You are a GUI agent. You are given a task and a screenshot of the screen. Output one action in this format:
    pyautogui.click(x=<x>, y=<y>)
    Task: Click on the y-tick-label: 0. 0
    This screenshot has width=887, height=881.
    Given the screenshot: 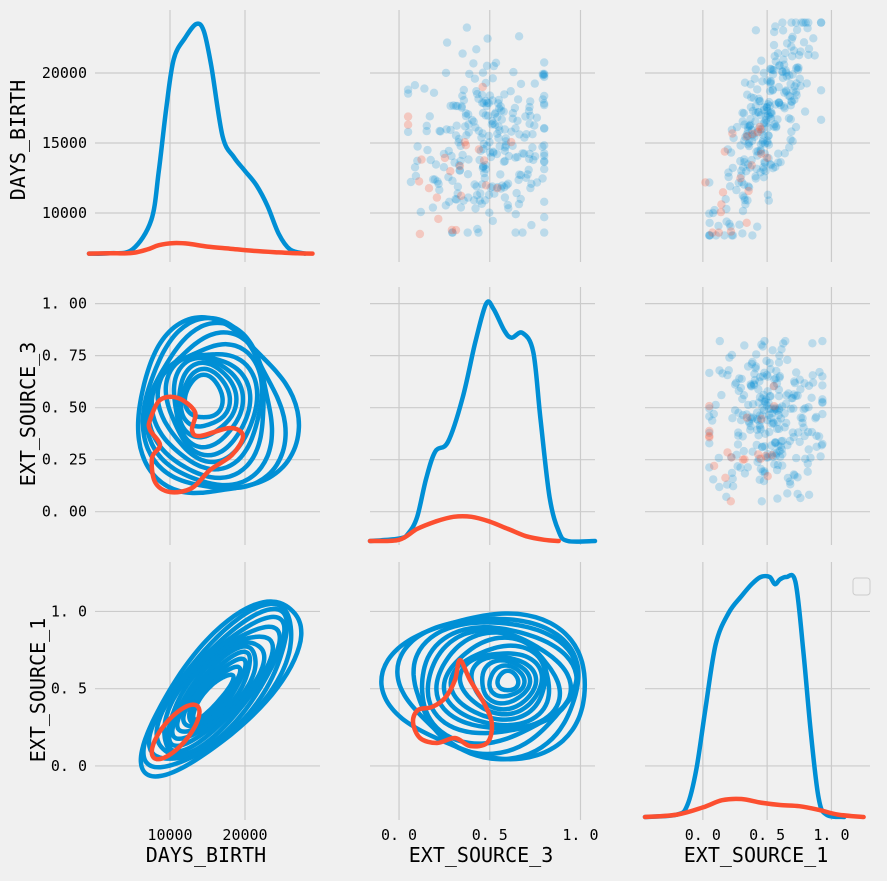 What is the action you would take?
    pyautogui.click(x=69, y=766)
    